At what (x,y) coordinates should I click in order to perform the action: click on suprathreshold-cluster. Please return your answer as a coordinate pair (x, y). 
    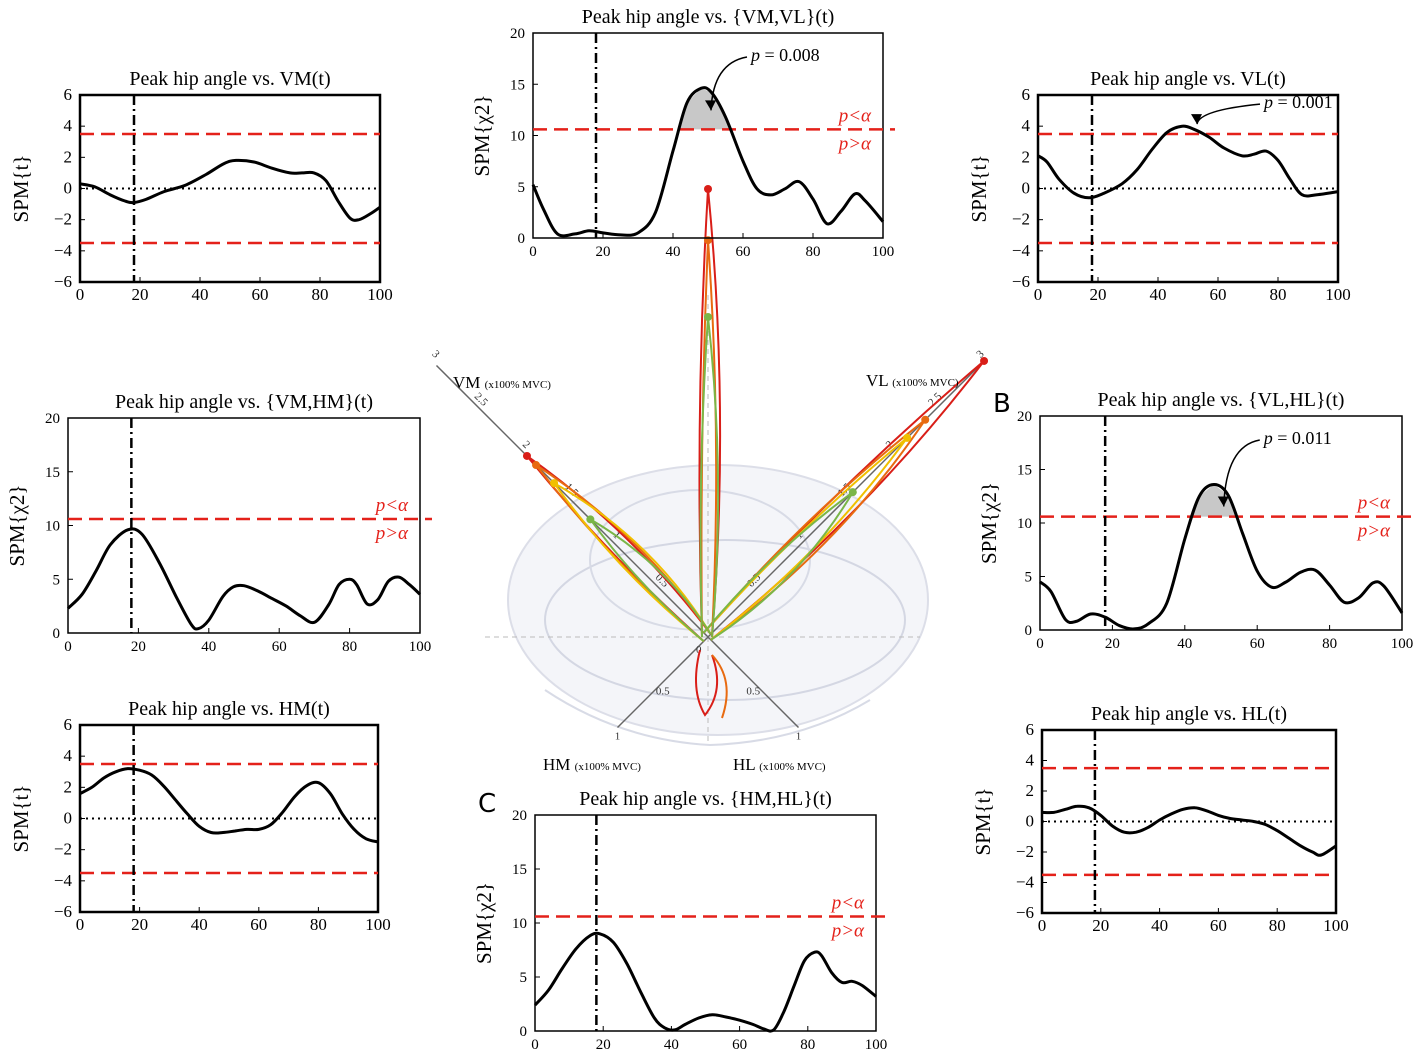
    Looking at the image, I should click on (1214, 500).